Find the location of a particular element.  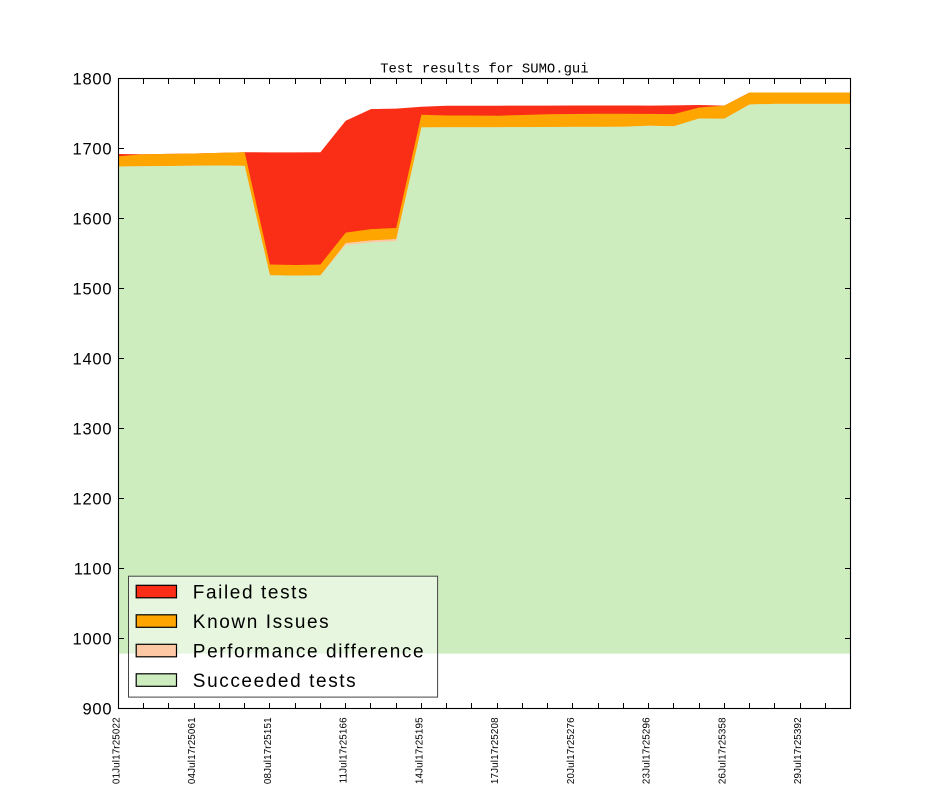

svg-text: Succeeded tests is located at coordinates (275, 681).